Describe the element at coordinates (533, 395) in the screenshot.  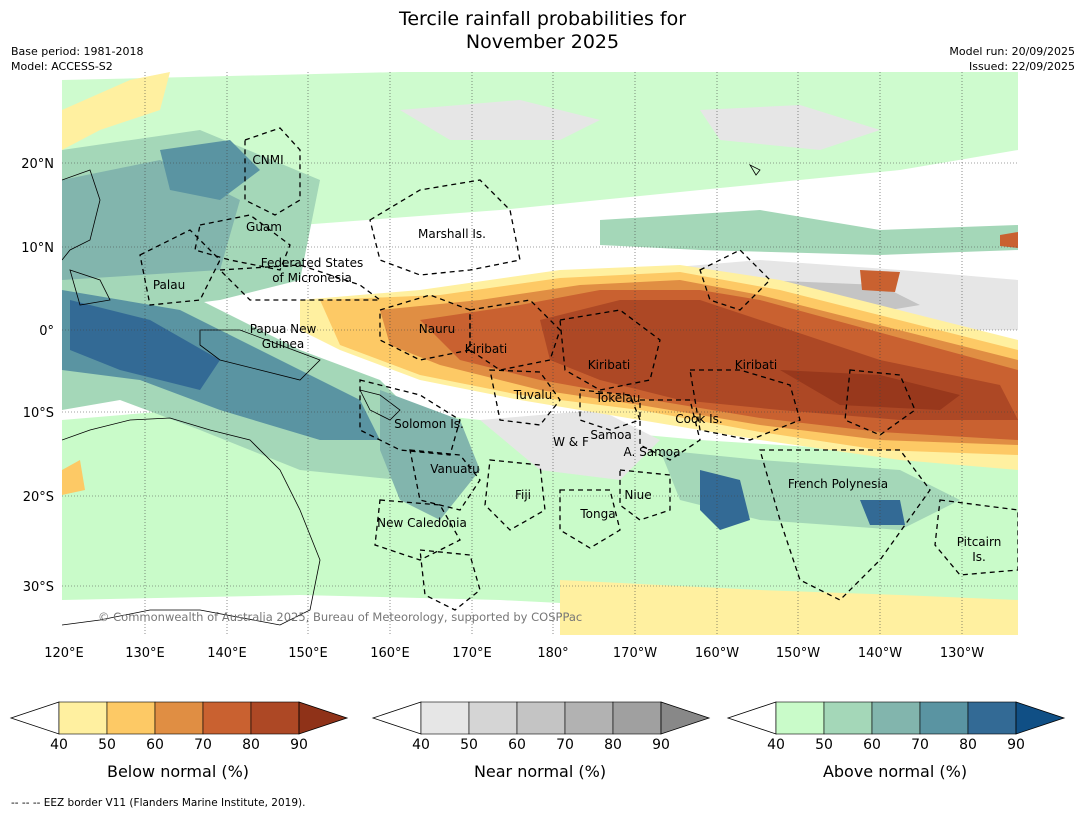
I see `label-tuvalu: Tuvalu` at that location.